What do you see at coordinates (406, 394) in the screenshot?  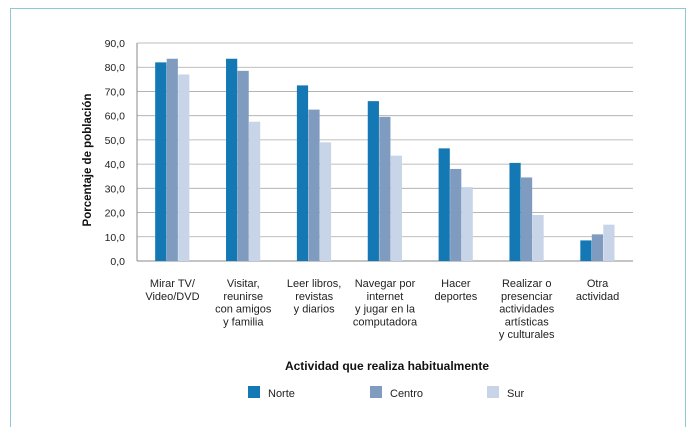 I see `legend-label: Centro` at bounding box center [406, 394].